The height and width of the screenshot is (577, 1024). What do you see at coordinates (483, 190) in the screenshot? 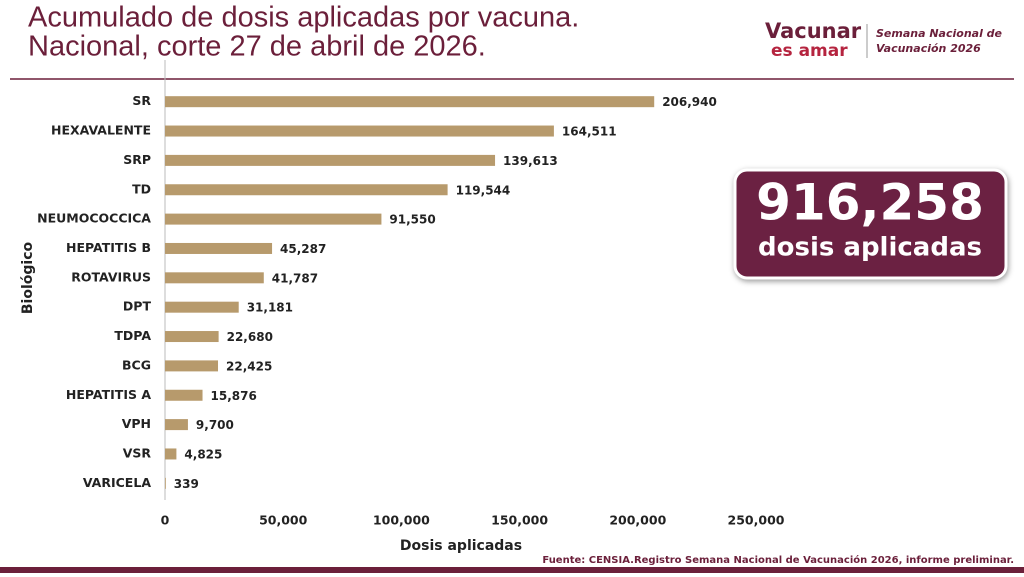
I see `value-label: 119,544` at bounding box center [483, 190].